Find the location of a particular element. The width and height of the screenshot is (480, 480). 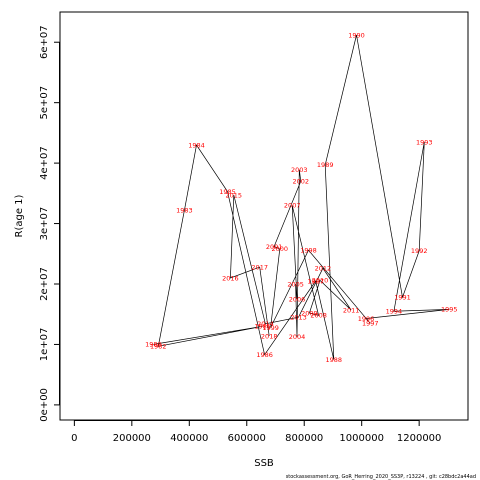

point-label-1997: 1997 is located at coordinates (370, 324).